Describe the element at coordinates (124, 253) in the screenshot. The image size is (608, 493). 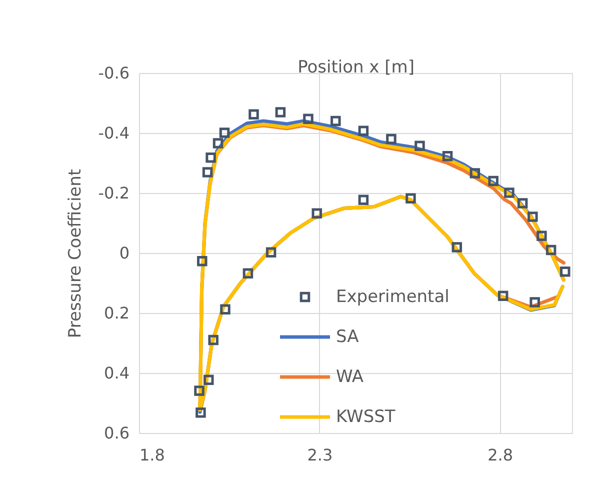
I see `y-tick-label: 0` at that location.